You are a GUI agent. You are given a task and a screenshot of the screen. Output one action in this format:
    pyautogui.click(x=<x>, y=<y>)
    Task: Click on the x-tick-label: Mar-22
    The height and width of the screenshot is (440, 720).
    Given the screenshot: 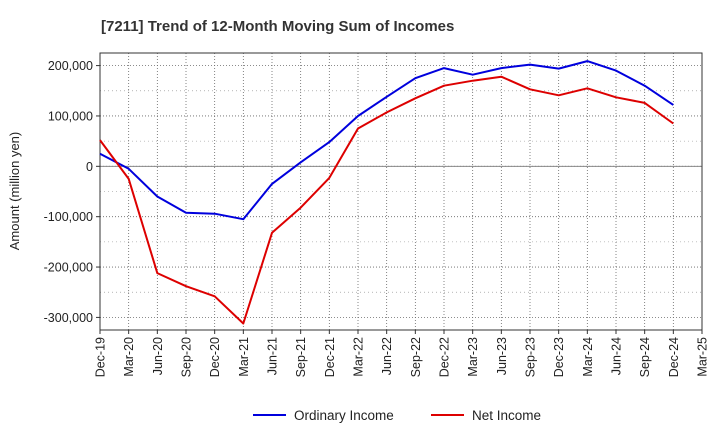 What is the action you would take?
    pyautogui.click(x=359, y=357)
    